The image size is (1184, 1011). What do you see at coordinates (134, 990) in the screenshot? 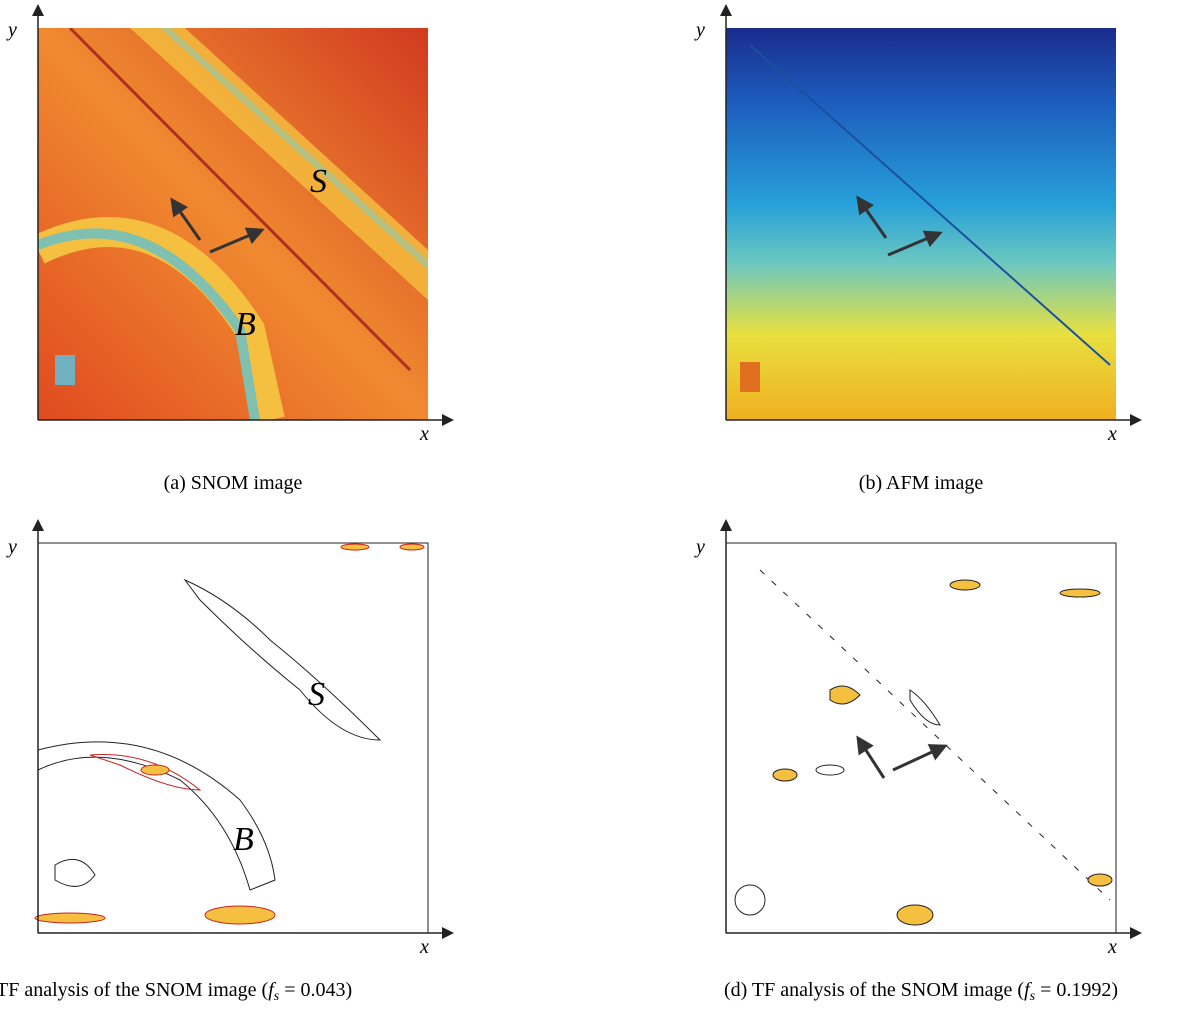
I see `caption-text: TF analysis of the SNOM image (` at bounding box center [134, 990].